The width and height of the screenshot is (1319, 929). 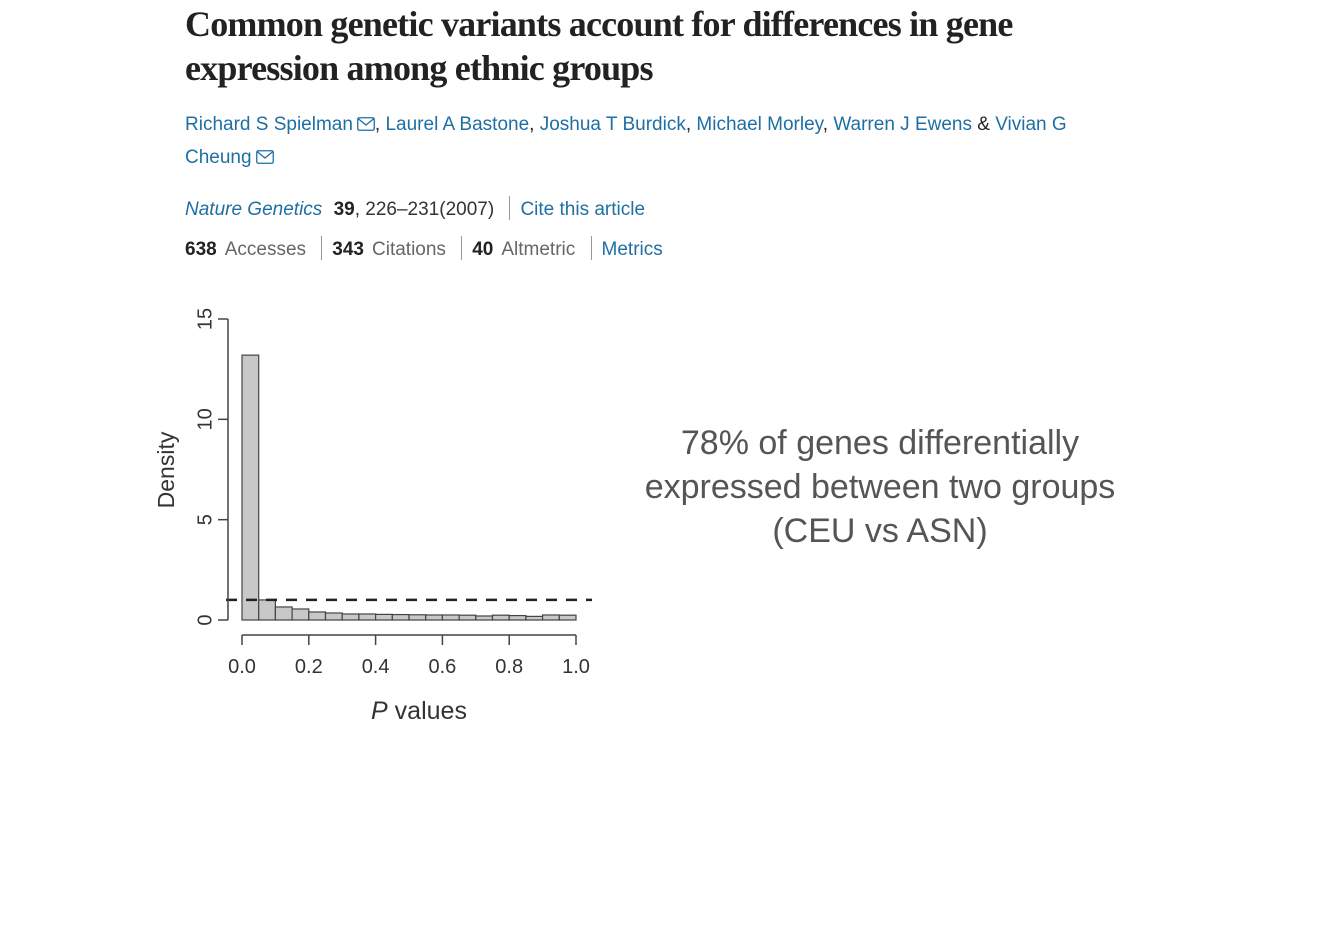 I want to click on metrics-link: Metrics, so click(x=632, y=249).